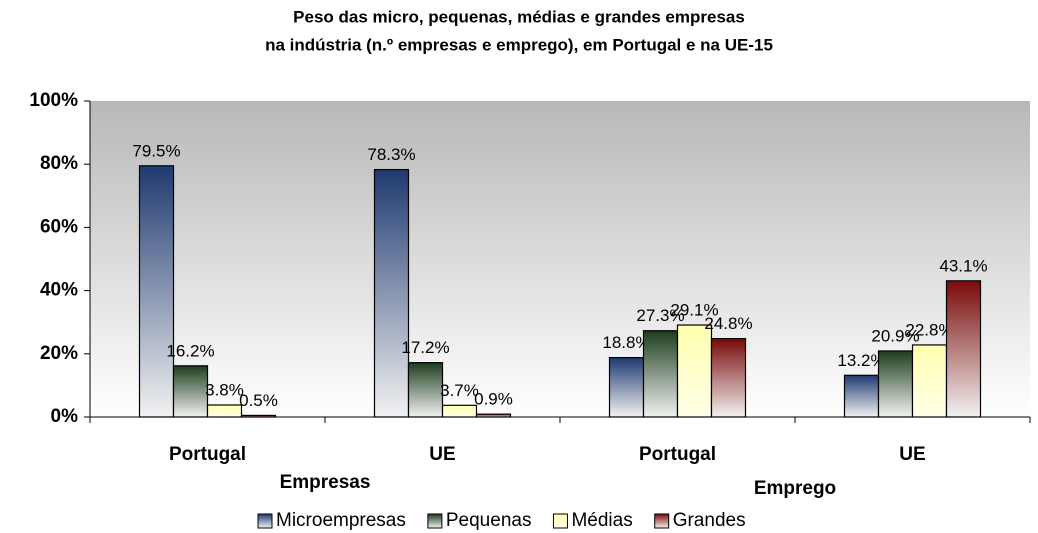  Describe the element at coordinates (895, 335) in the screenshot. I see `data-label: 20.9%` at that location.